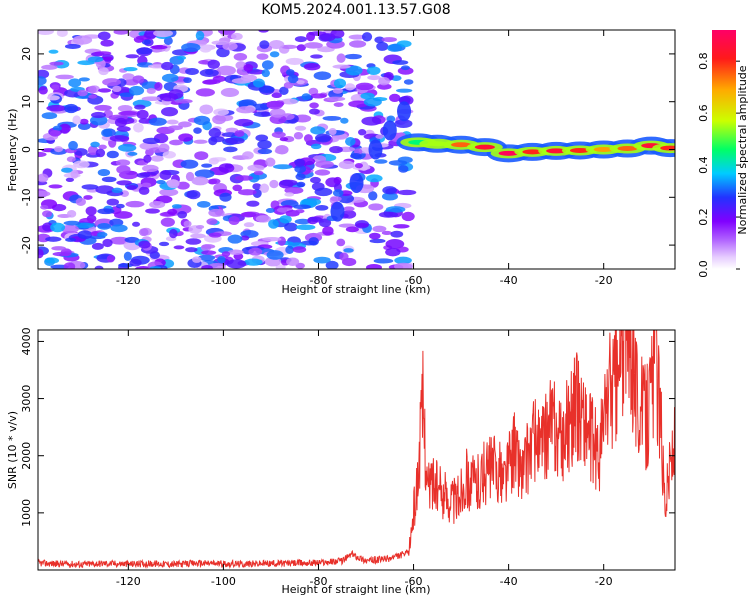 This screenshot has height=600, width=750. What do you see at coordinates (703, 217) in the screenshot?
I see `colorbar-tick-label: 0.2` at bounding box center [703, 217].